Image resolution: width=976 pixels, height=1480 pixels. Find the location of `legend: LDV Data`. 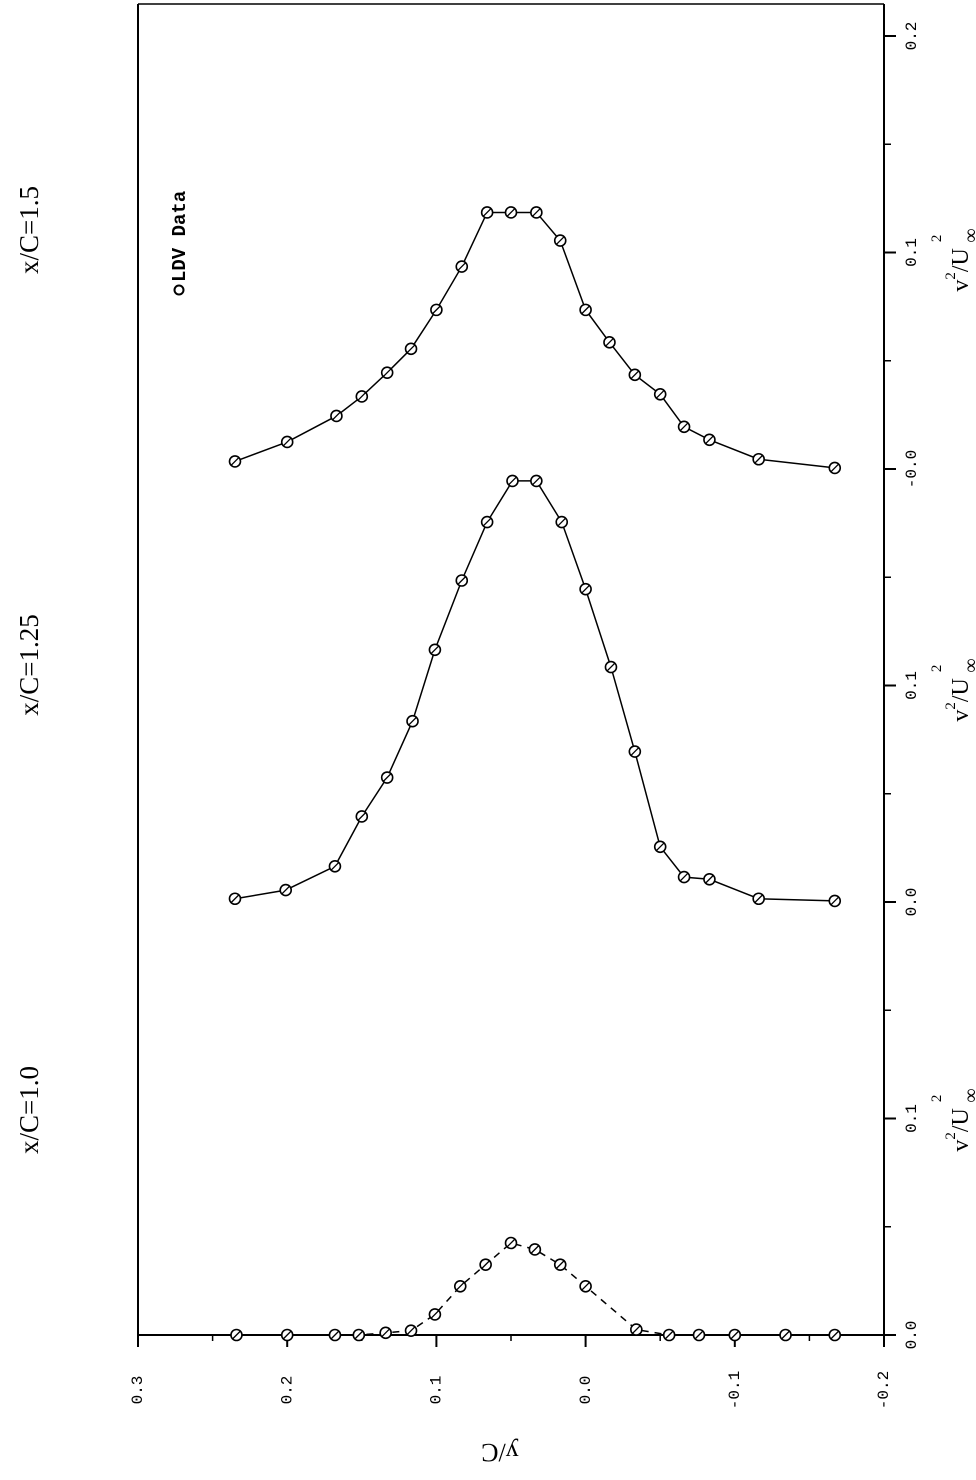

legend: LDV Data is located at coordinates (180, 243).